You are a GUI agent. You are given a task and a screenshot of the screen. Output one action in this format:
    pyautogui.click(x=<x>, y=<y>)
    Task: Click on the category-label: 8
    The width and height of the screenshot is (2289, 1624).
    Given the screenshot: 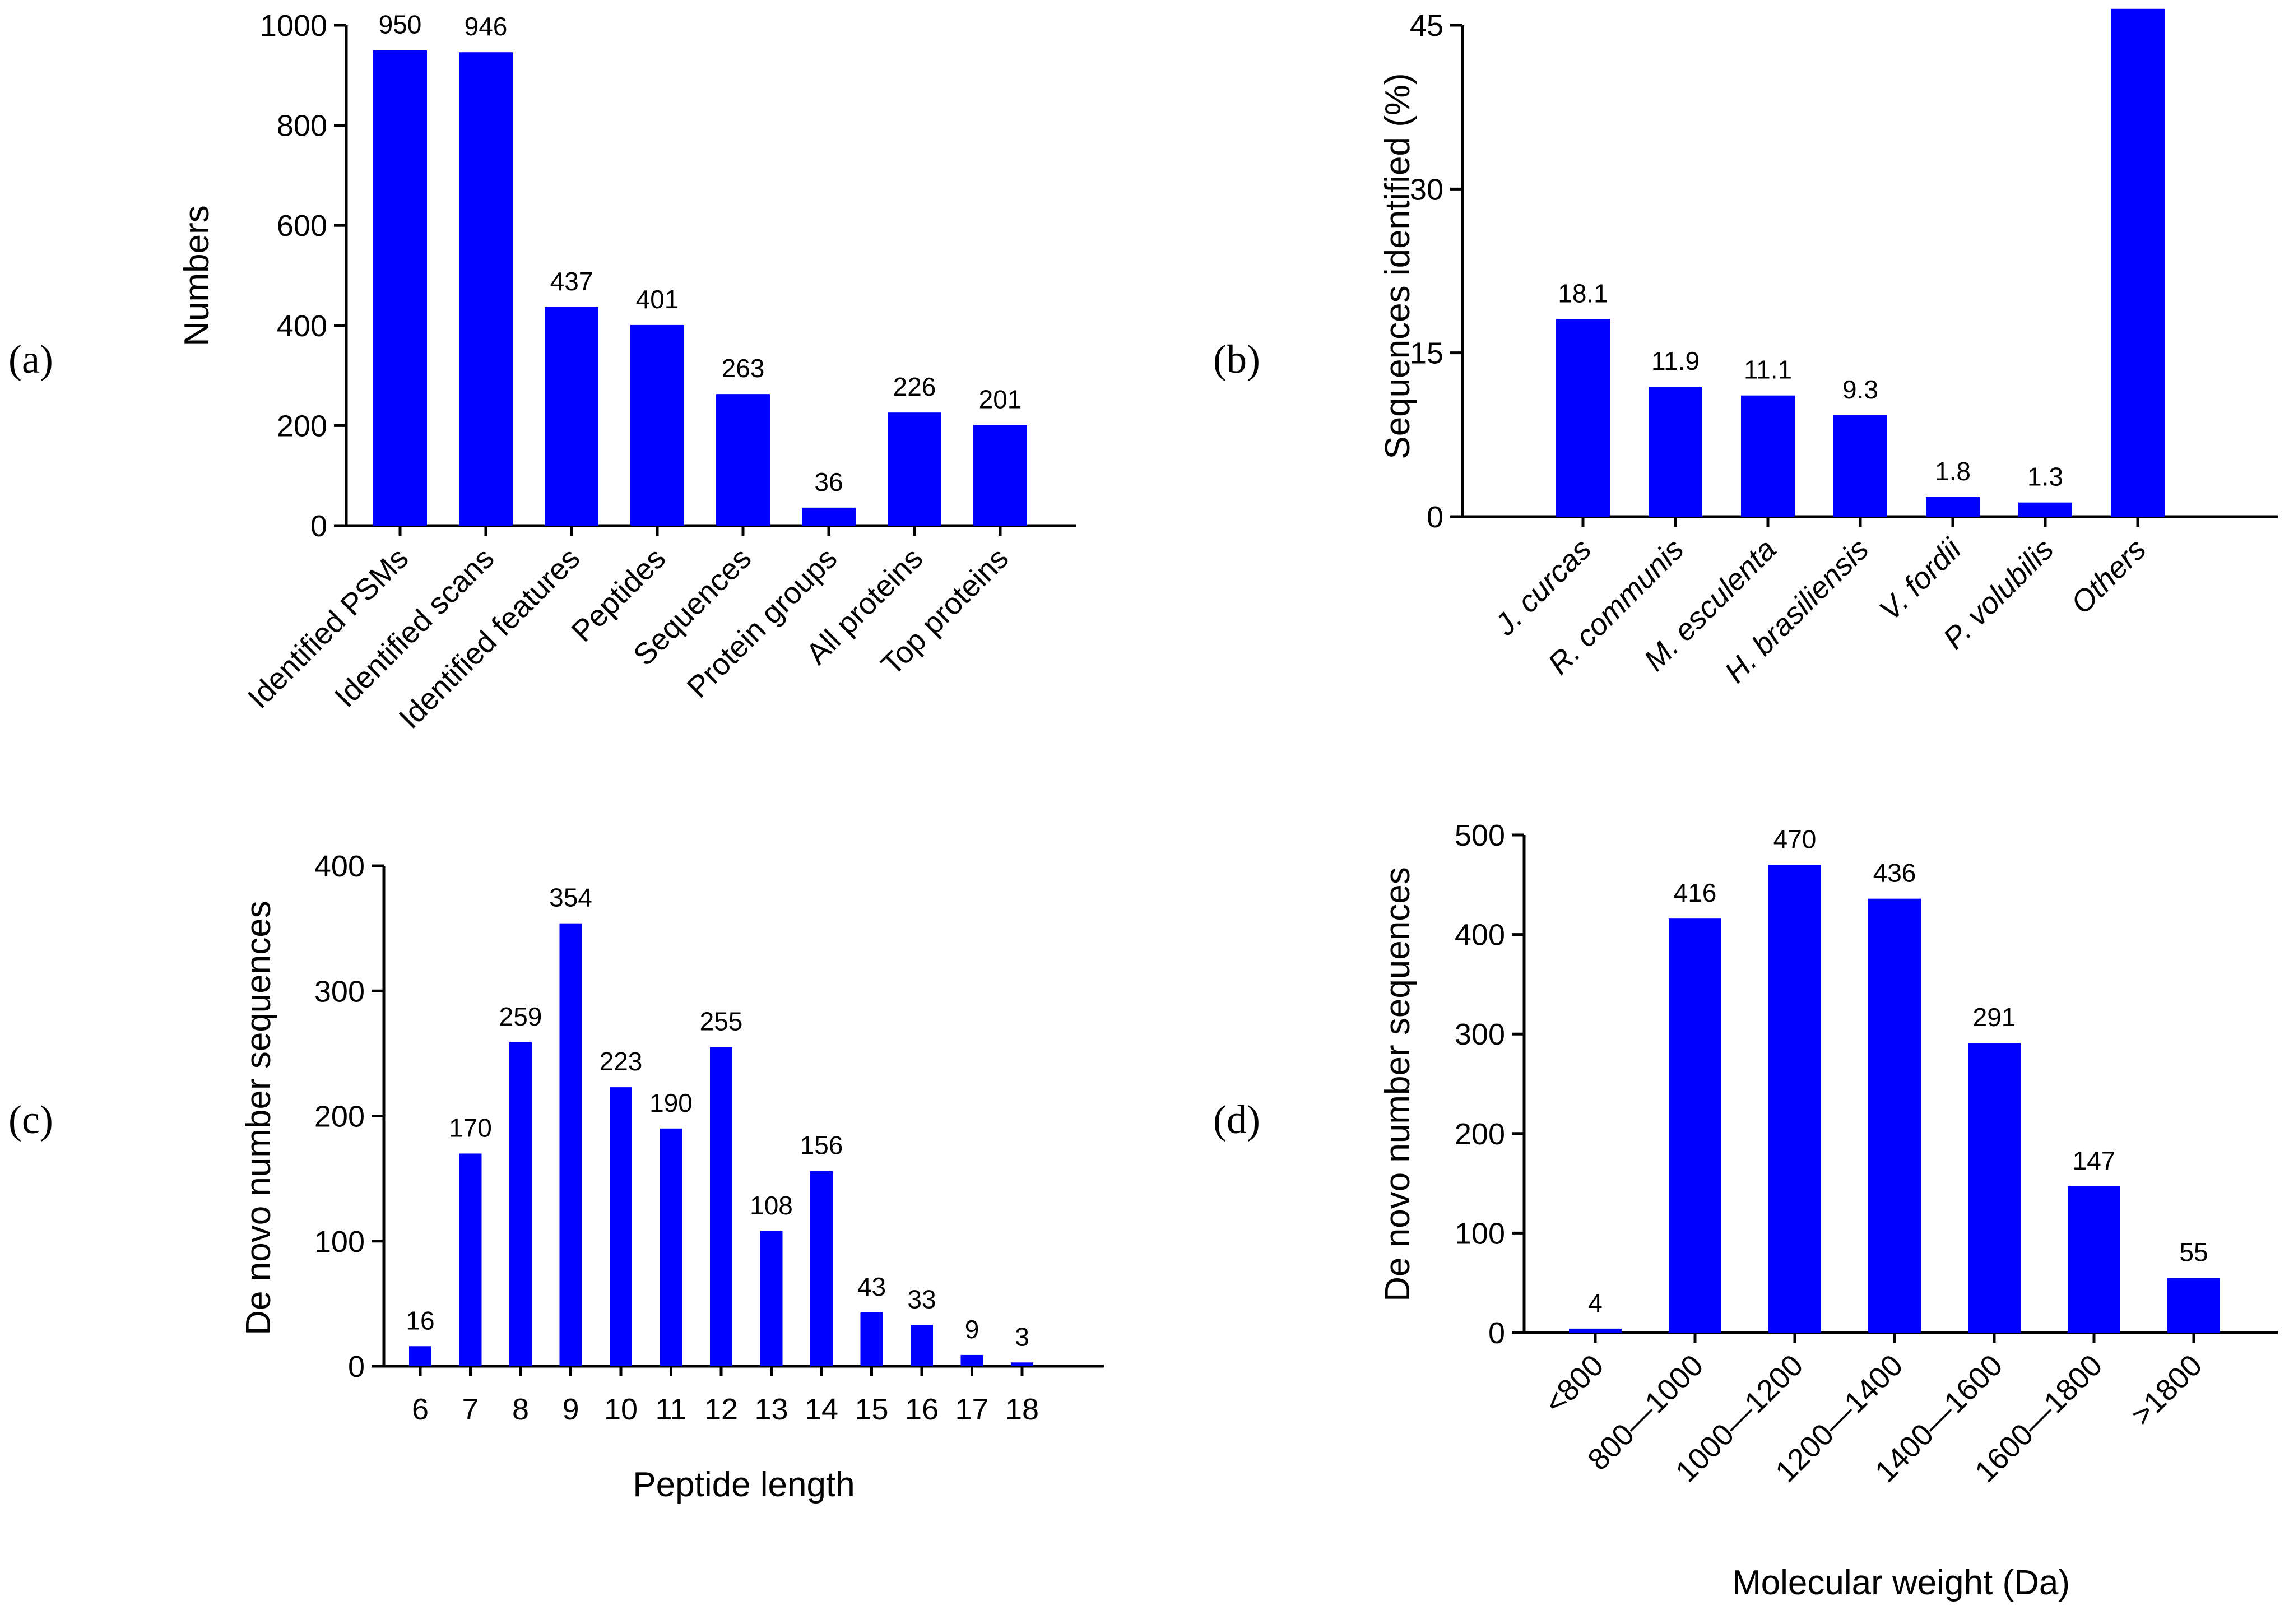 What is the action you would take?
    pyautogui.click(x=520, y=1410)
    